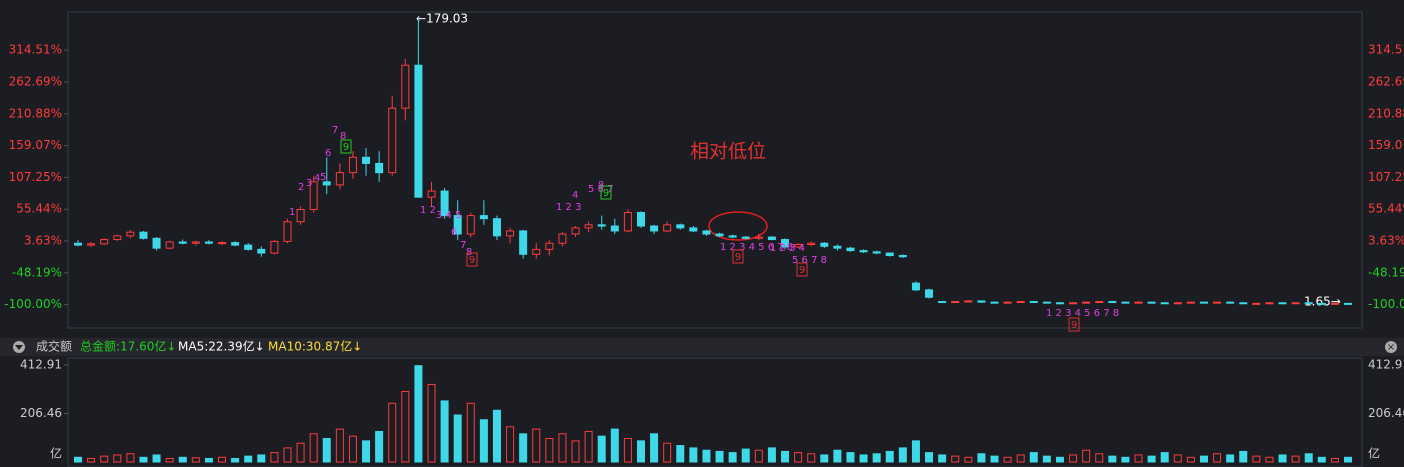  What do you see at coordinates (37, 272) in the screenshot?
I see `y-tick-label: -48.19%` at bounding box center [37, 272].